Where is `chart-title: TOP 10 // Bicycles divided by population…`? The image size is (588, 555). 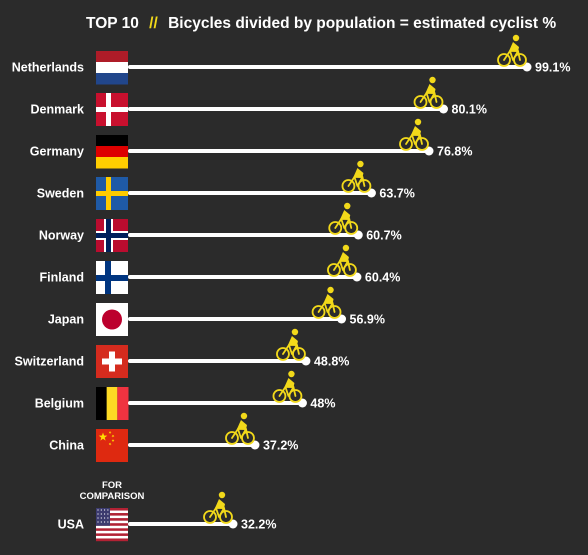
chart-title: TOP 10 // Bicycles divided by population… is located at coordinates (321, 23).